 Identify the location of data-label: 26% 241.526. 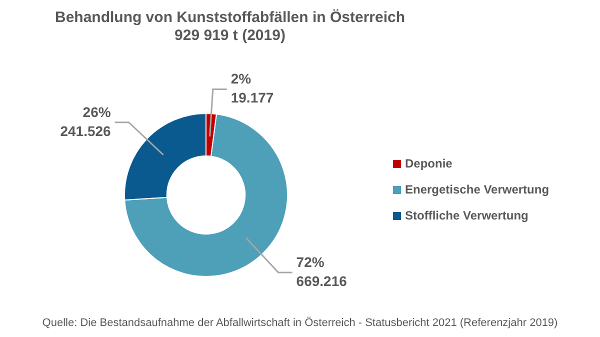
(86, 121).